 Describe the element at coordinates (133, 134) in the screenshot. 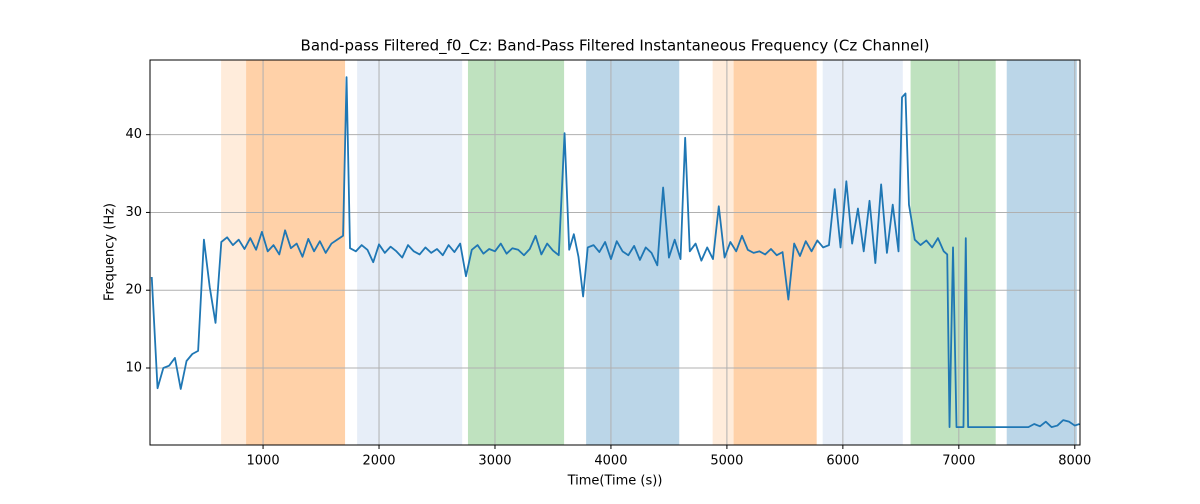

I see `y-tick-label: 40` at that location.